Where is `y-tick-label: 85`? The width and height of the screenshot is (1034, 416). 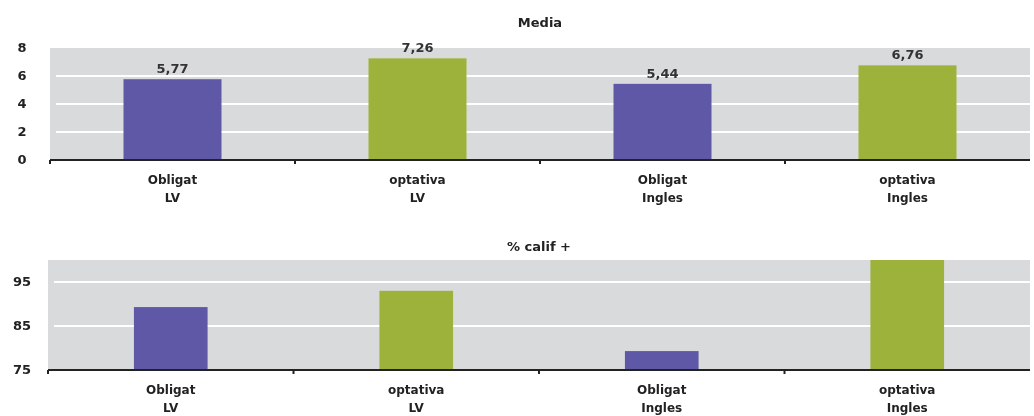 y-tick-label: 85 is located at coordinates (22, 325).